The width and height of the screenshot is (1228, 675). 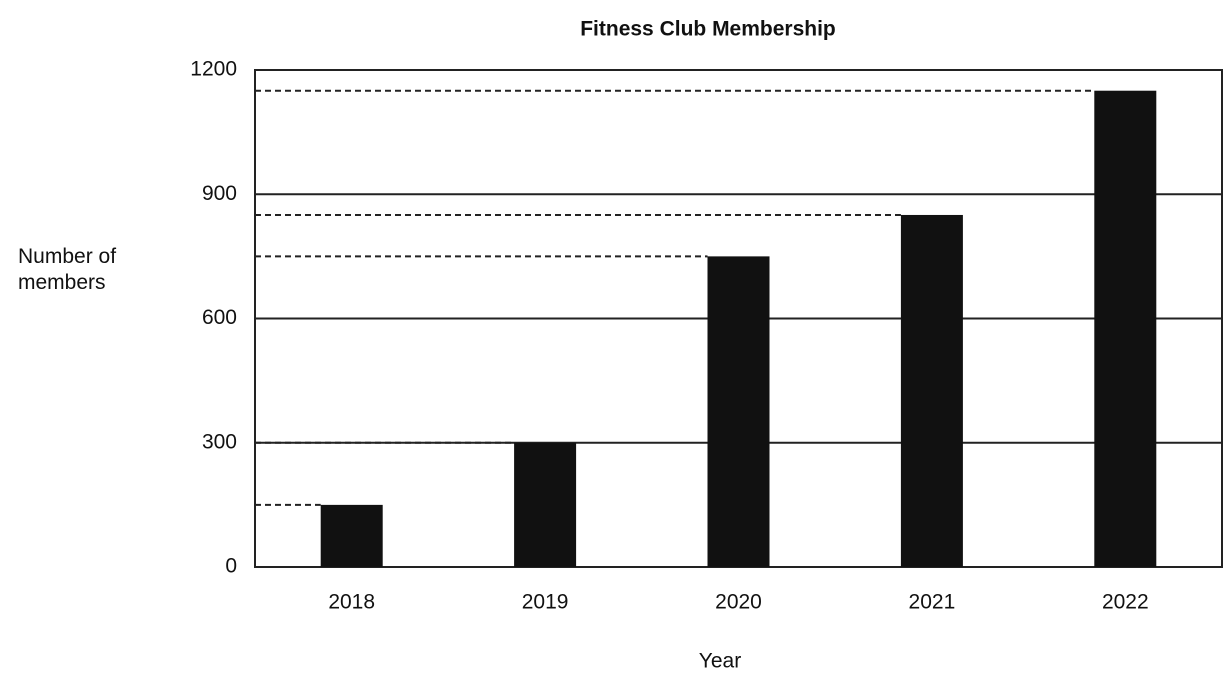 What do you see at coordinates (351, 602) in the screenshot?
I see `x-tick-label: 2018` at bounding box center [351, 602].